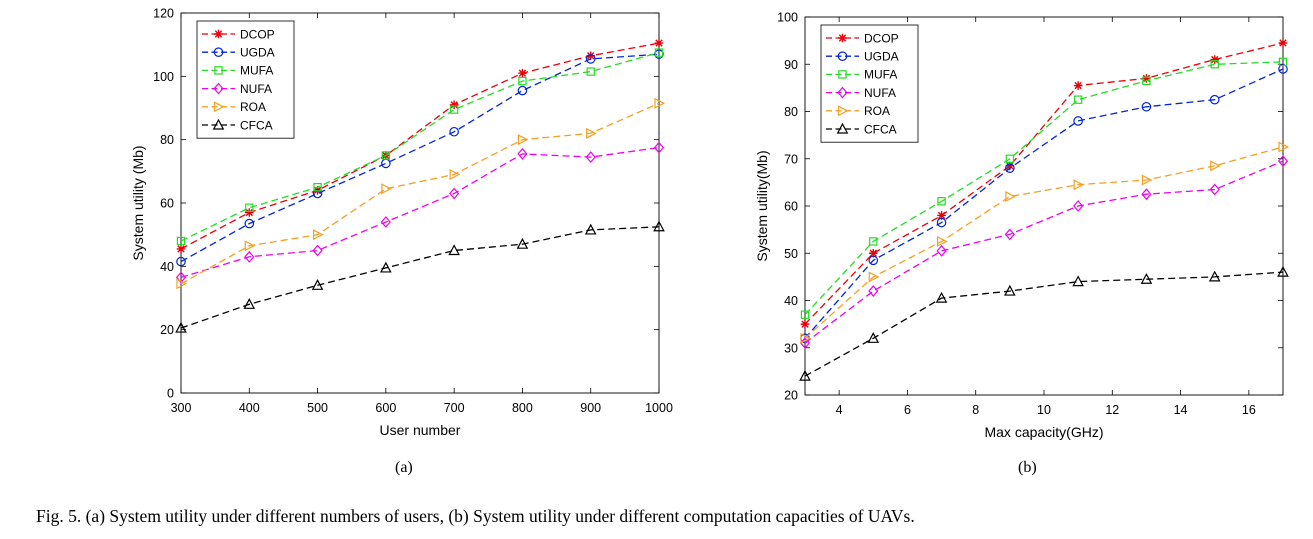 The width and height of the screenshot is (1313, 539). Describe the element at coordinates (659, 408) in the screenshot. I see `x-tick-label: 1000` at that location.